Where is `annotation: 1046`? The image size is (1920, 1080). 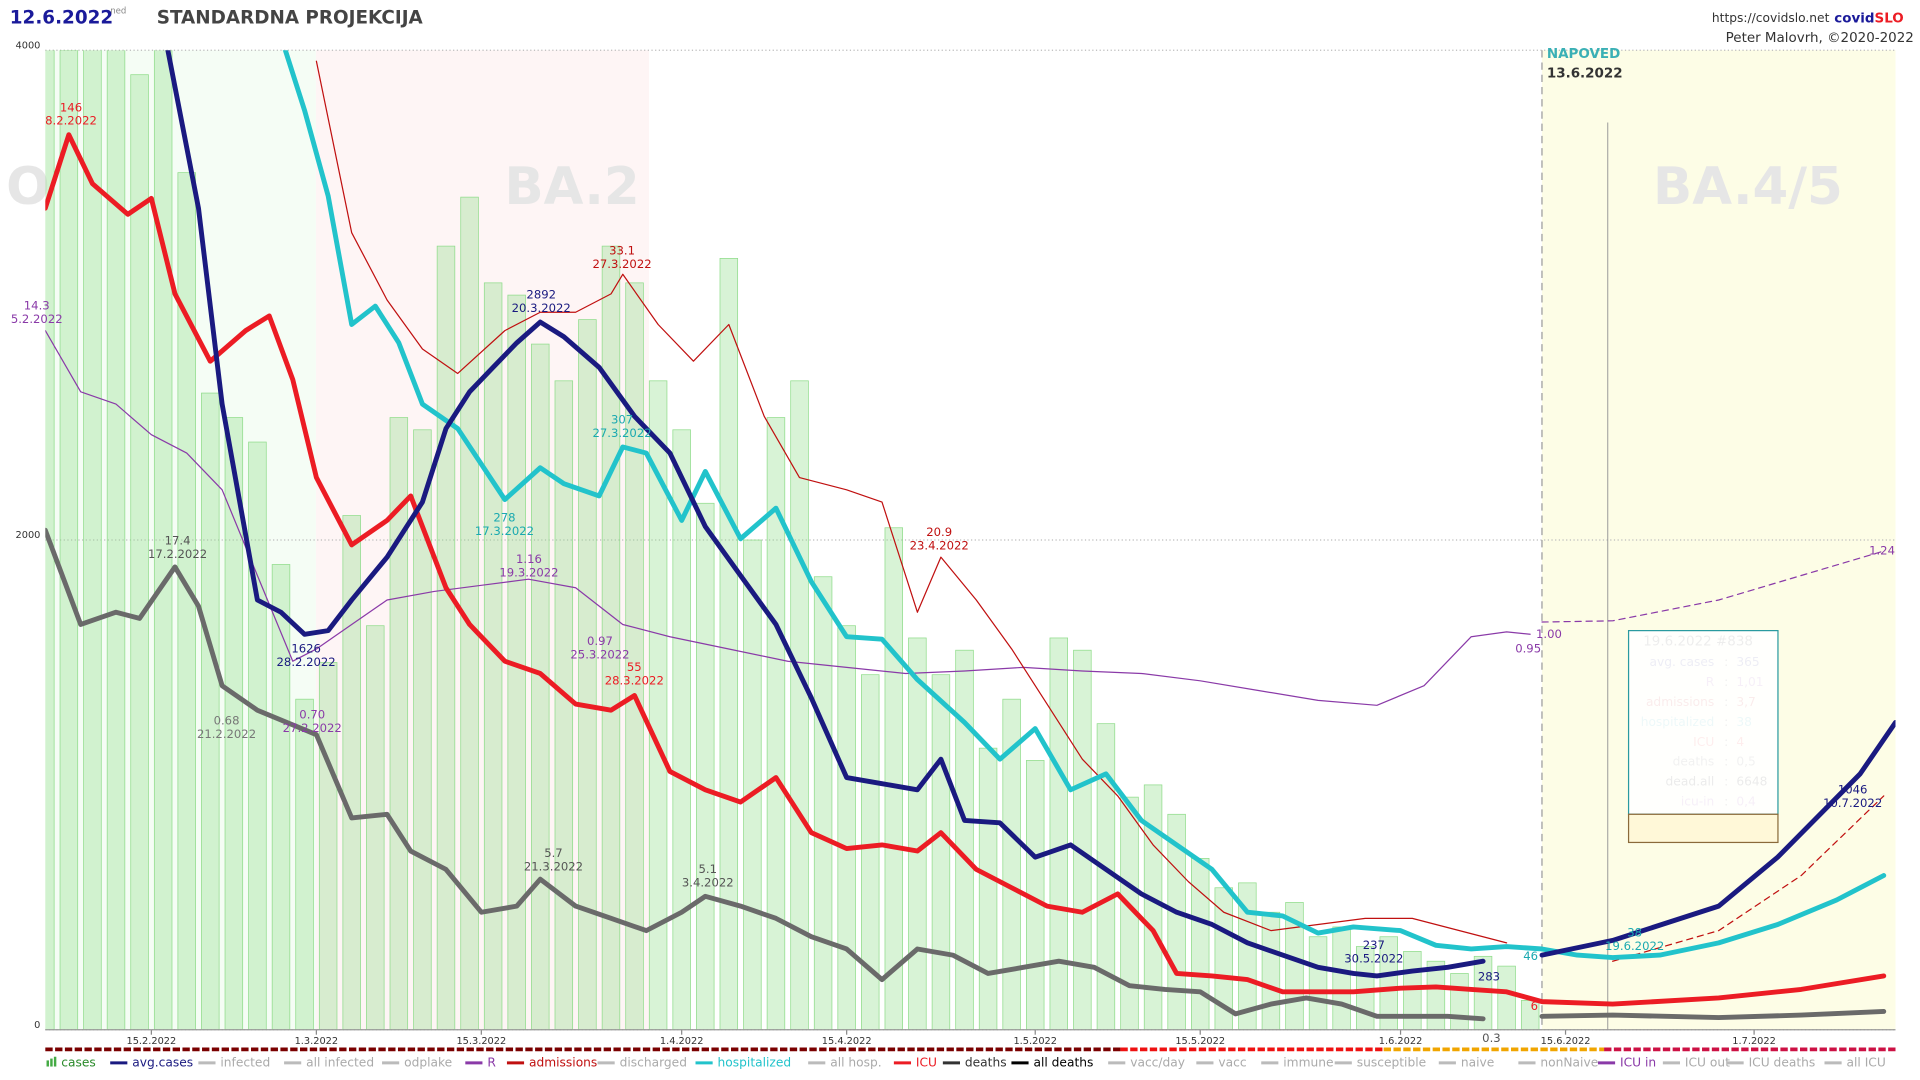
annotation: 1046 is located at coordinates (1853, 789).